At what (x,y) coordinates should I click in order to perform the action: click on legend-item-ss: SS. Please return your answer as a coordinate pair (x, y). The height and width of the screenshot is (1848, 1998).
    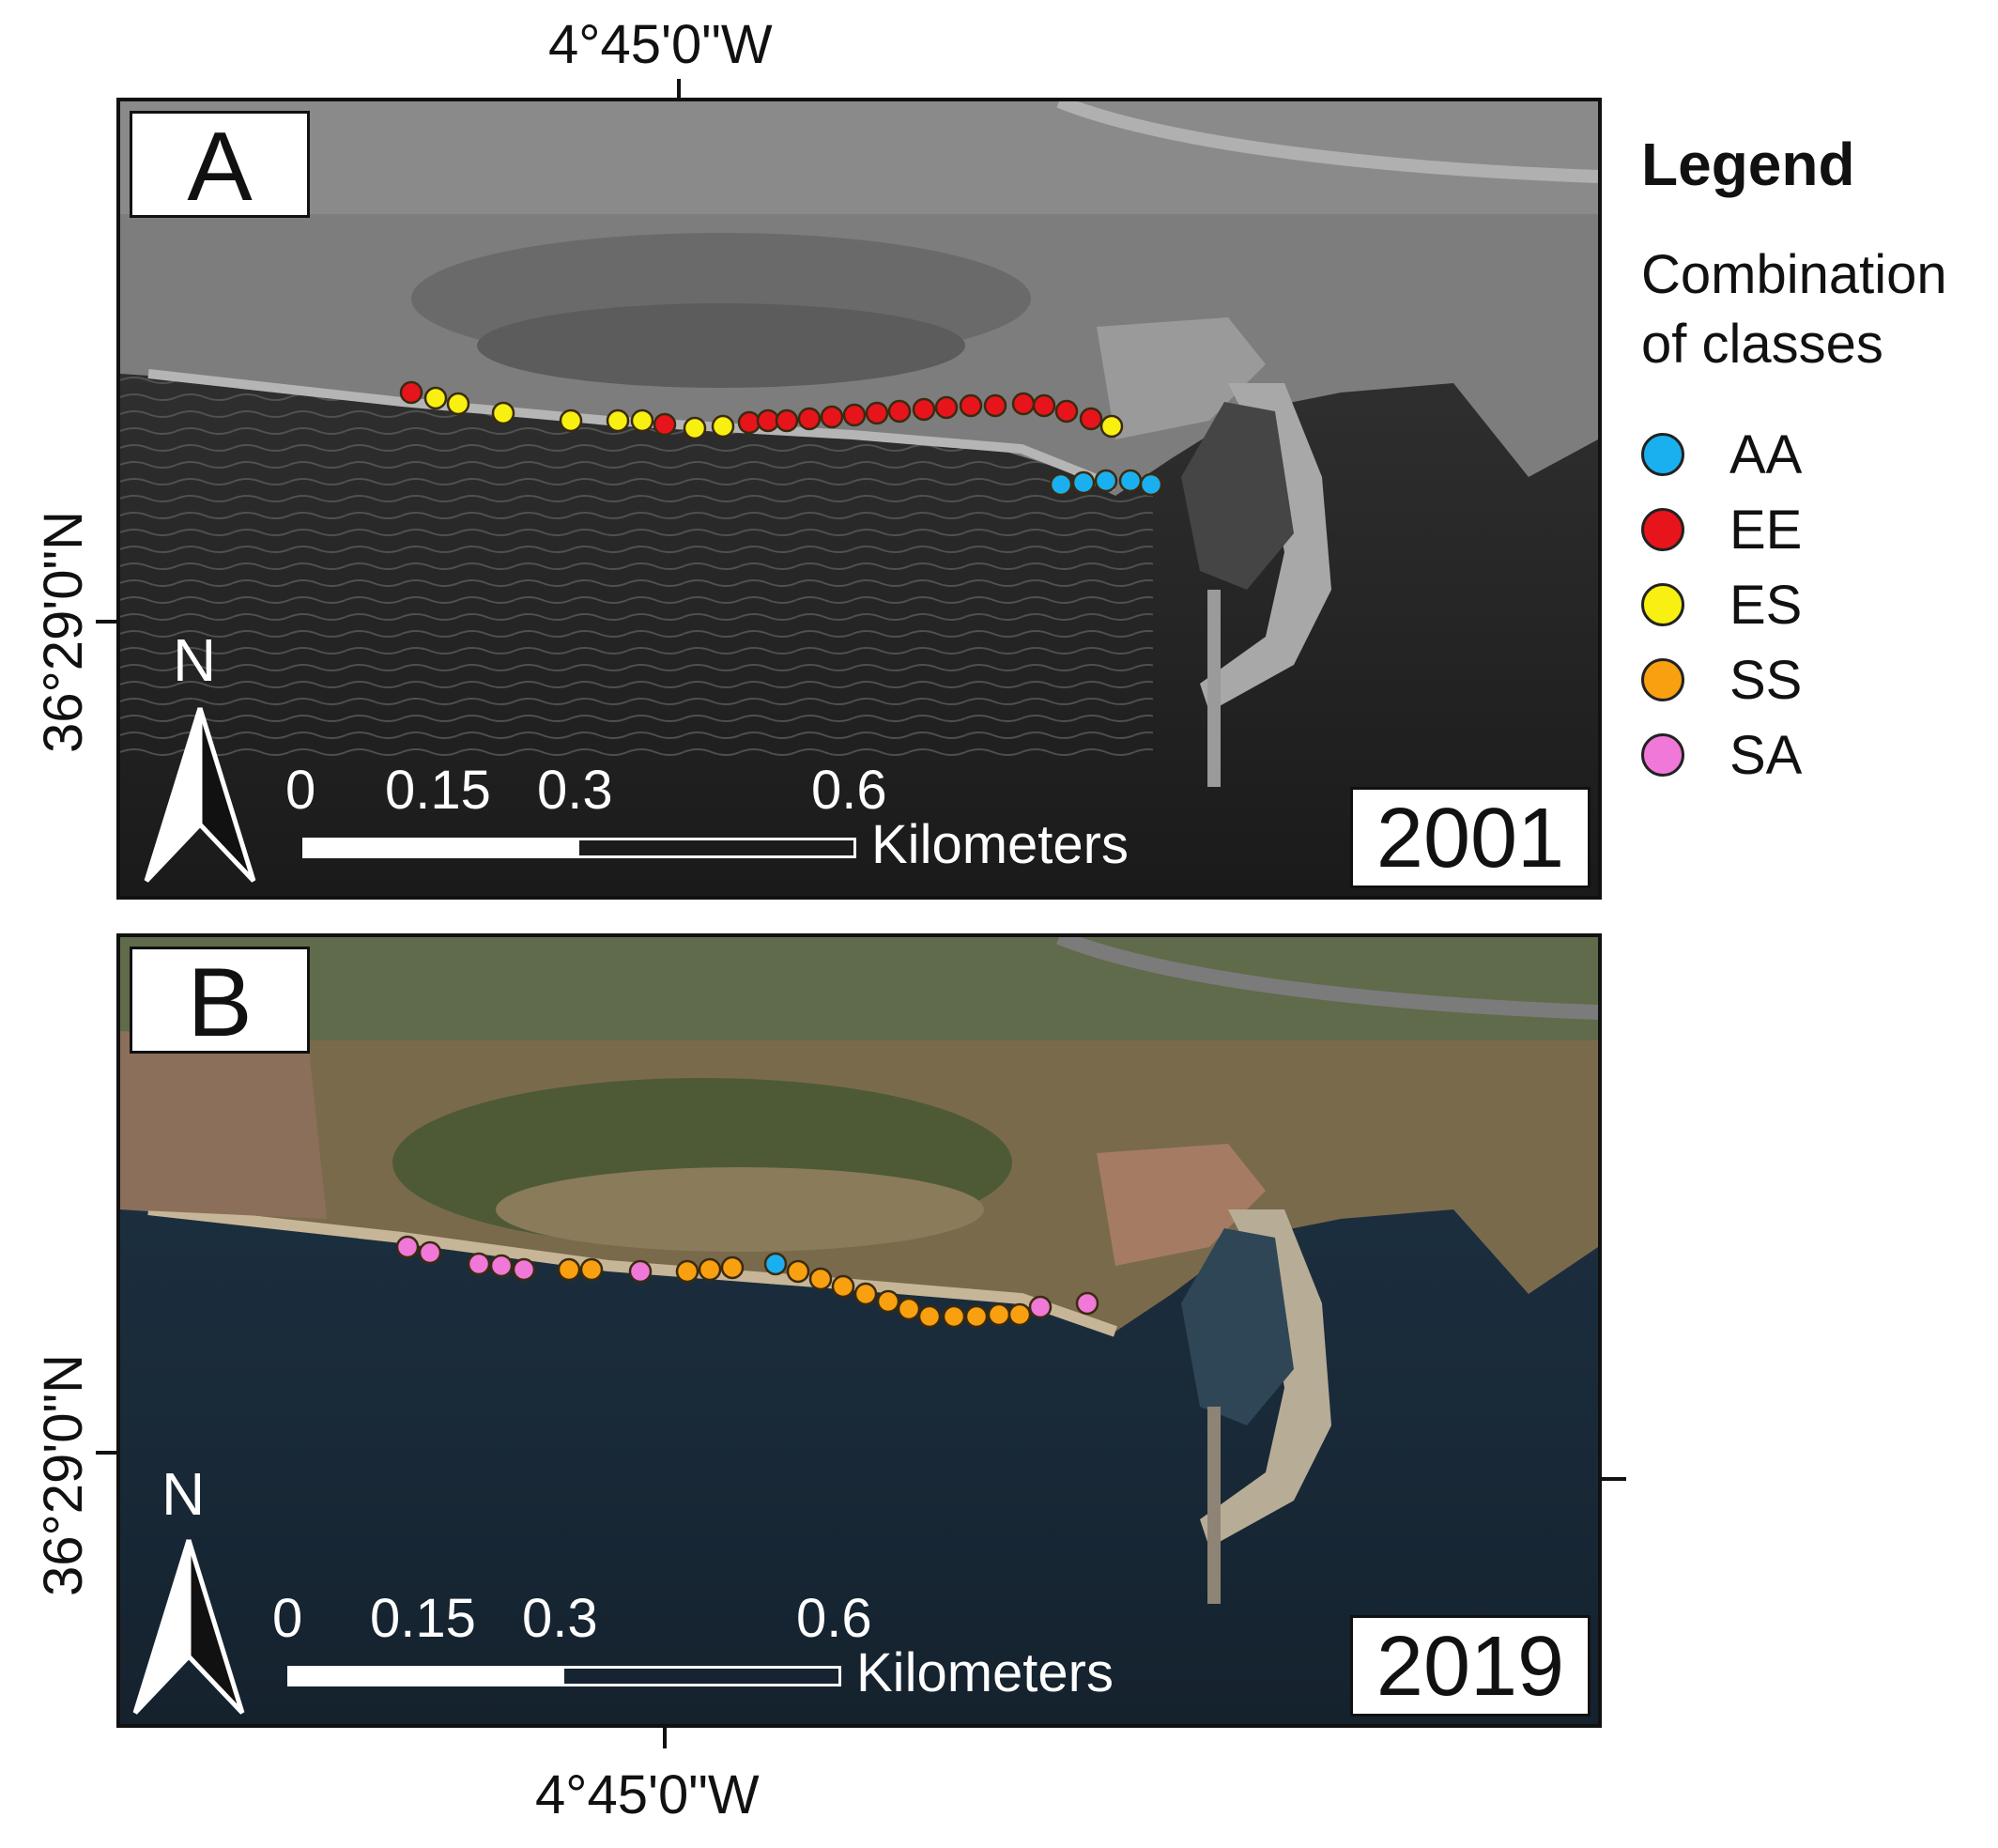
    Looking at the image, I should click on (1791, 679).